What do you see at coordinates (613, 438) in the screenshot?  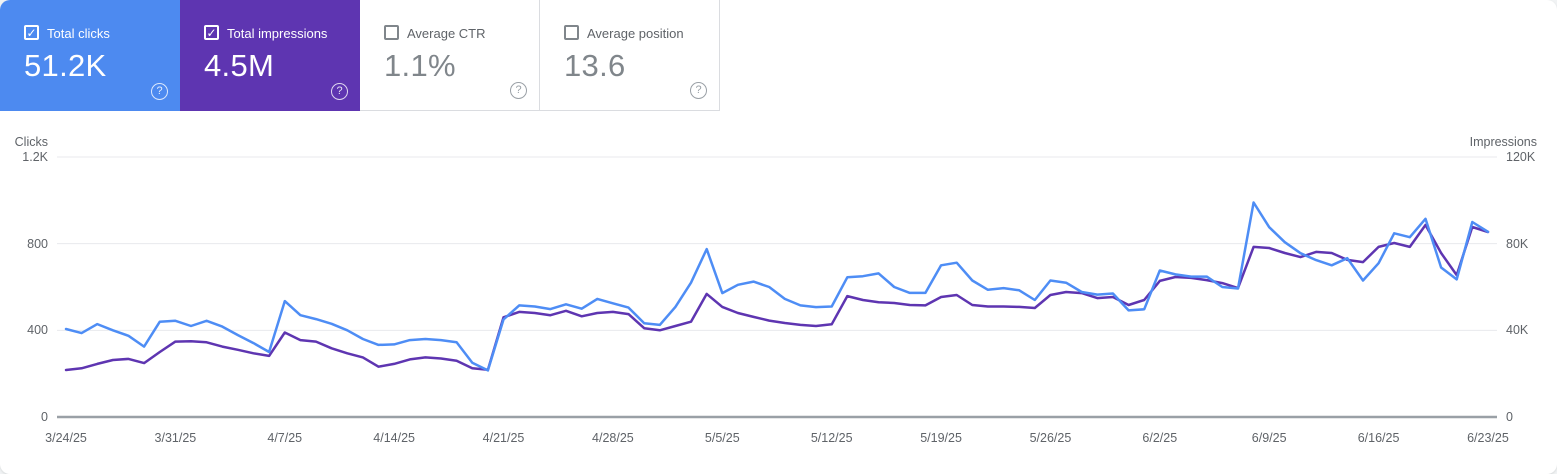 I see `x-axis-label: 4/28/25` at bounding box center [613, 438].